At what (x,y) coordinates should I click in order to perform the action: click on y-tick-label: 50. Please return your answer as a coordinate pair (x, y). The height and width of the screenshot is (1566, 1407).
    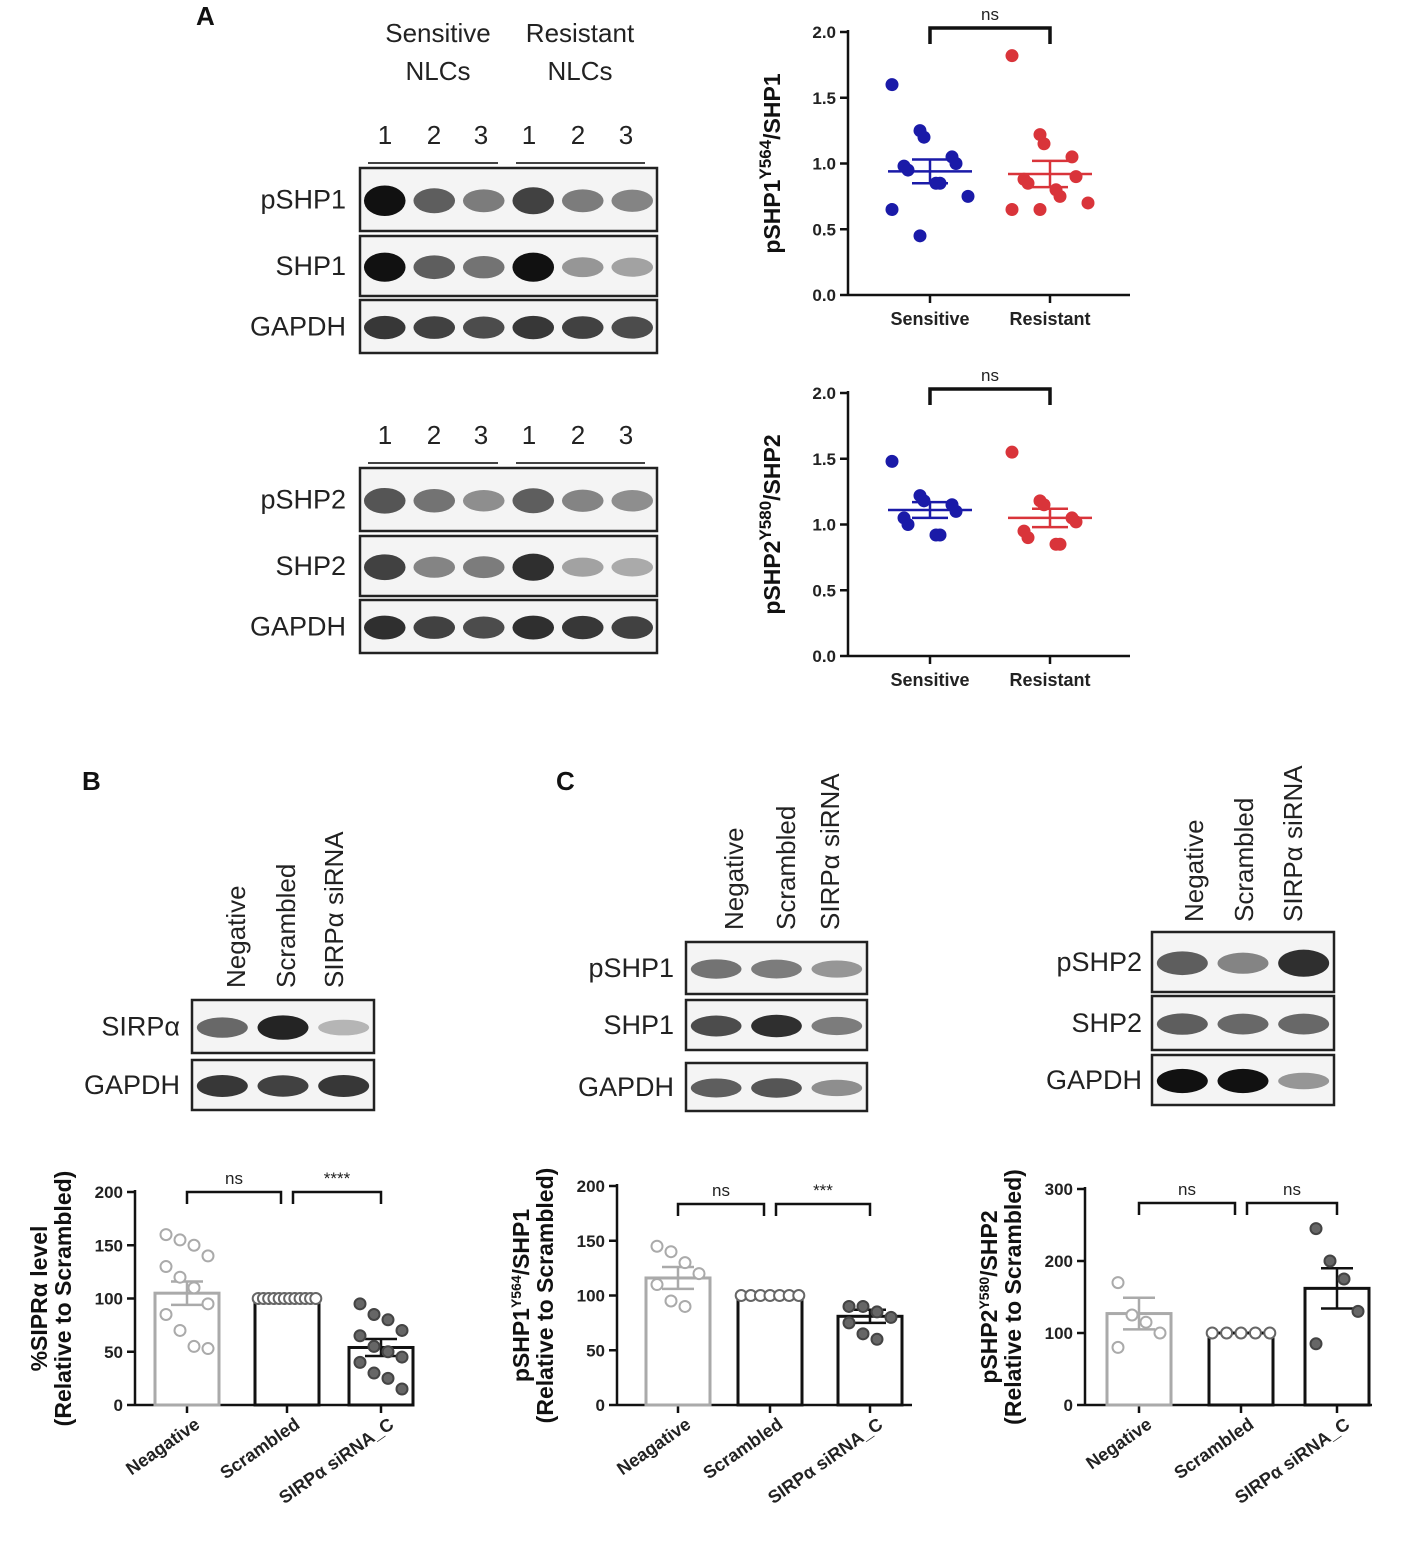
    Looking at the image, I should click on (595, 1350).